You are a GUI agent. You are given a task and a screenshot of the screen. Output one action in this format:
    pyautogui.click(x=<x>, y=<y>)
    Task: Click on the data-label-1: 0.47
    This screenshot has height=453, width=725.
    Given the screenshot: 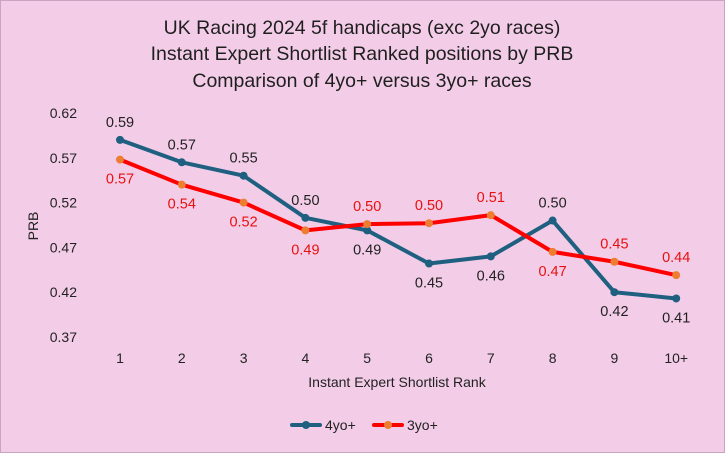 What is the action you would take?
    pyautogui.click(x=552, y=272)
    